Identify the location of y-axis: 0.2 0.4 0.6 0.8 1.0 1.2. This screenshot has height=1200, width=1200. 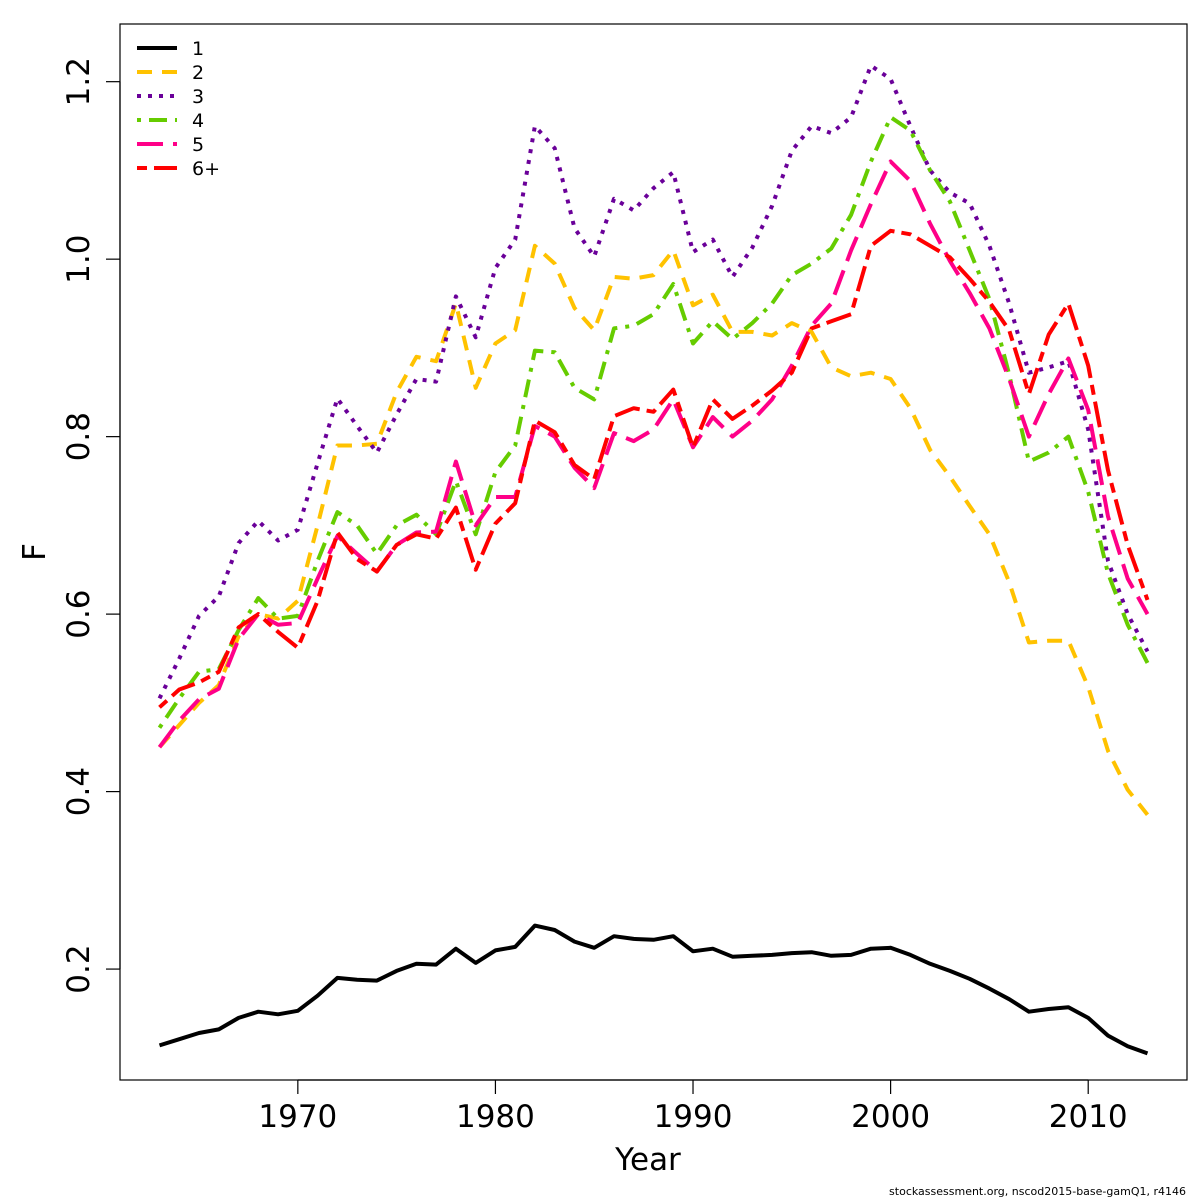
(91, 525).